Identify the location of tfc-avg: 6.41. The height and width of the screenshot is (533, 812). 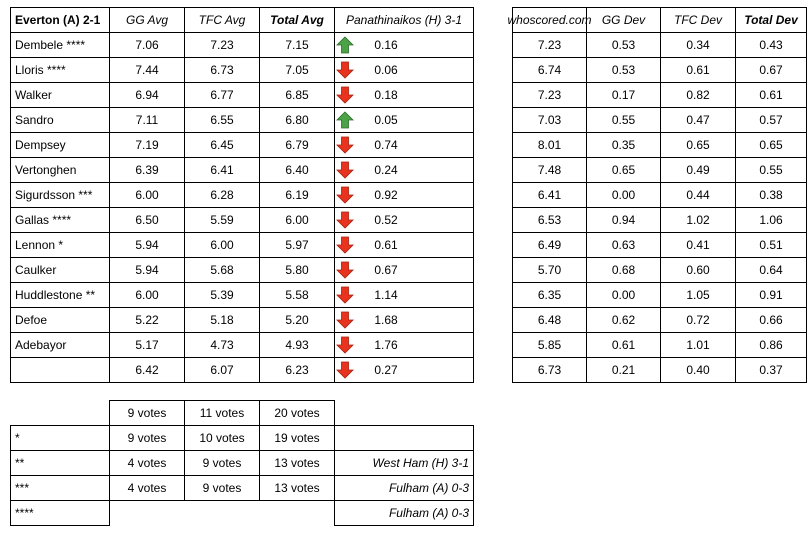
(222, 170).